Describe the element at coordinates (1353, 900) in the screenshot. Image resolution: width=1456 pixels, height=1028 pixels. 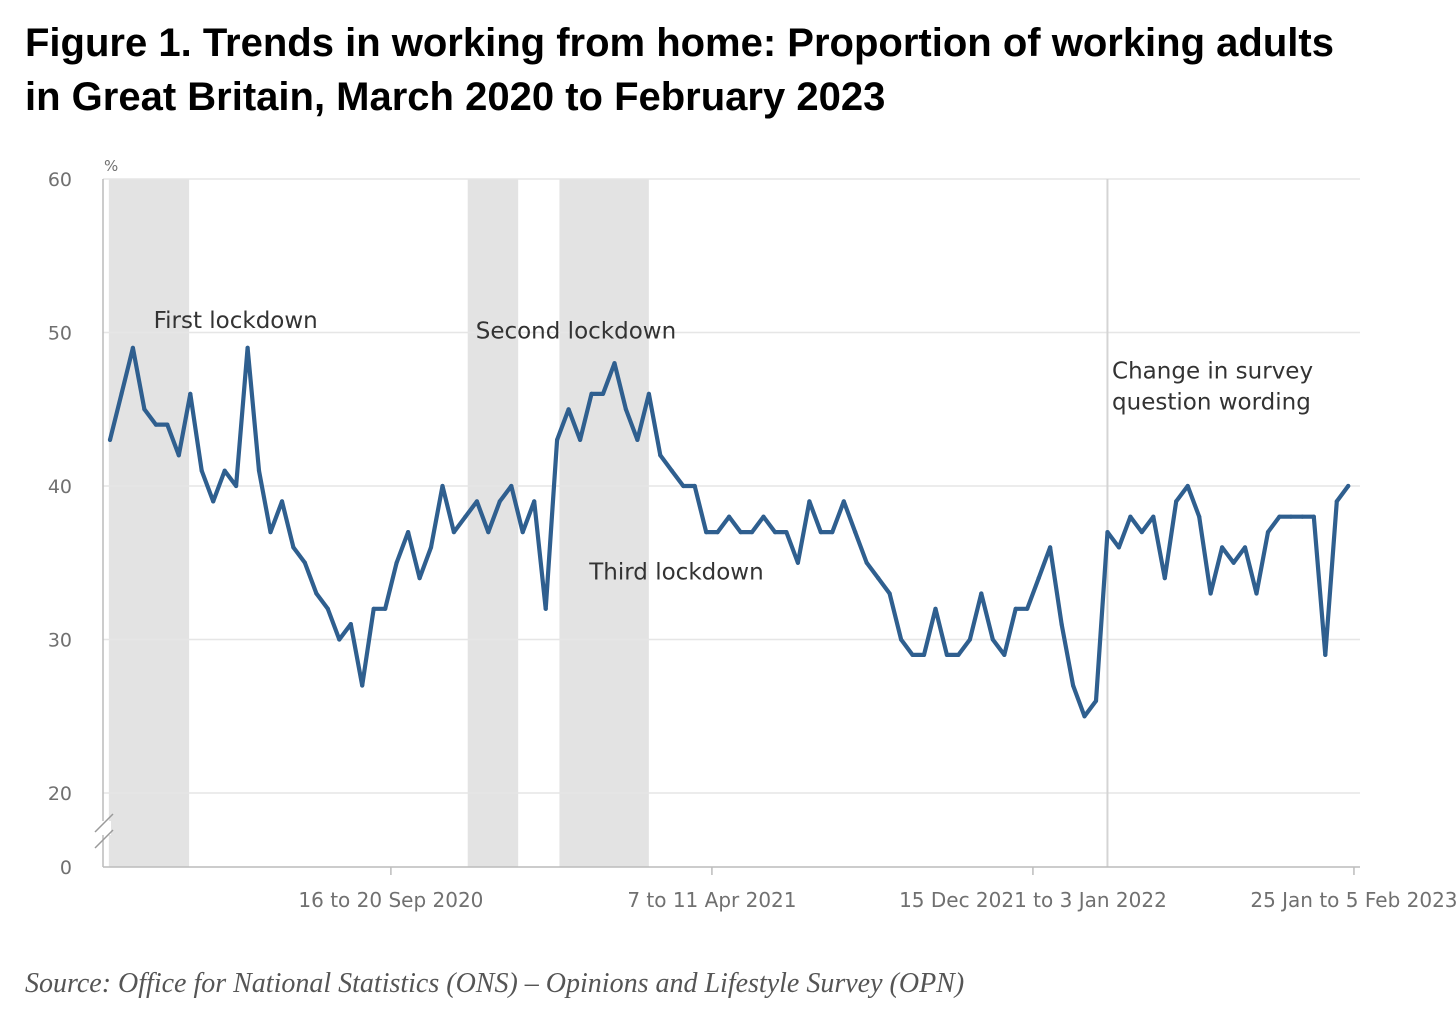
I see `x-tick-label-25-jan-to-5-feb-2023: 25 Jan to 5 Feb 2023` at that location.